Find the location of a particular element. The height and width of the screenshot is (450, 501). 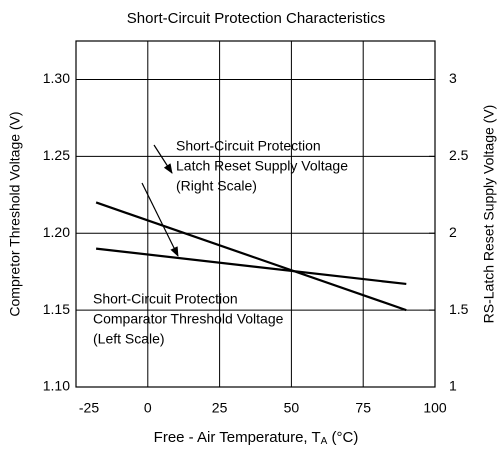

y-tick-label: 1.25 is located at coordinates (56, 155).